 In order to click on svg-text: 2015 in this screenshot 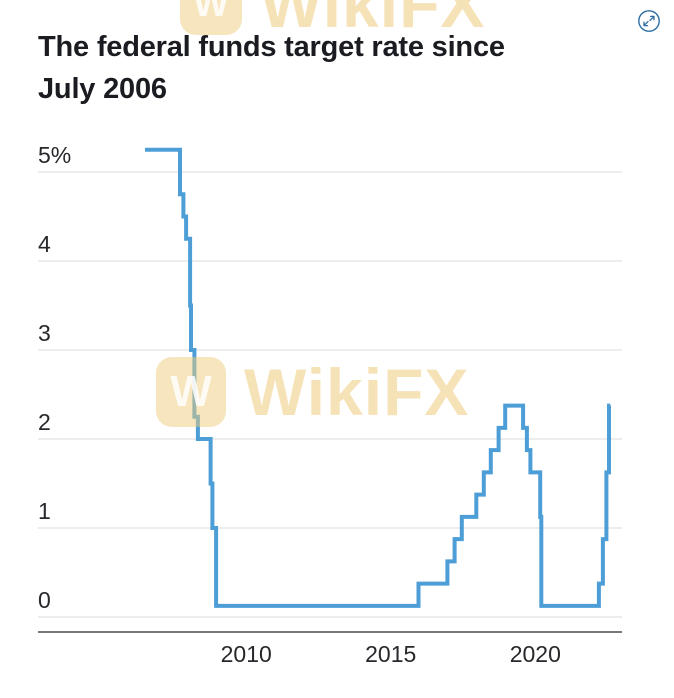, I will do `click(390, 654)`.